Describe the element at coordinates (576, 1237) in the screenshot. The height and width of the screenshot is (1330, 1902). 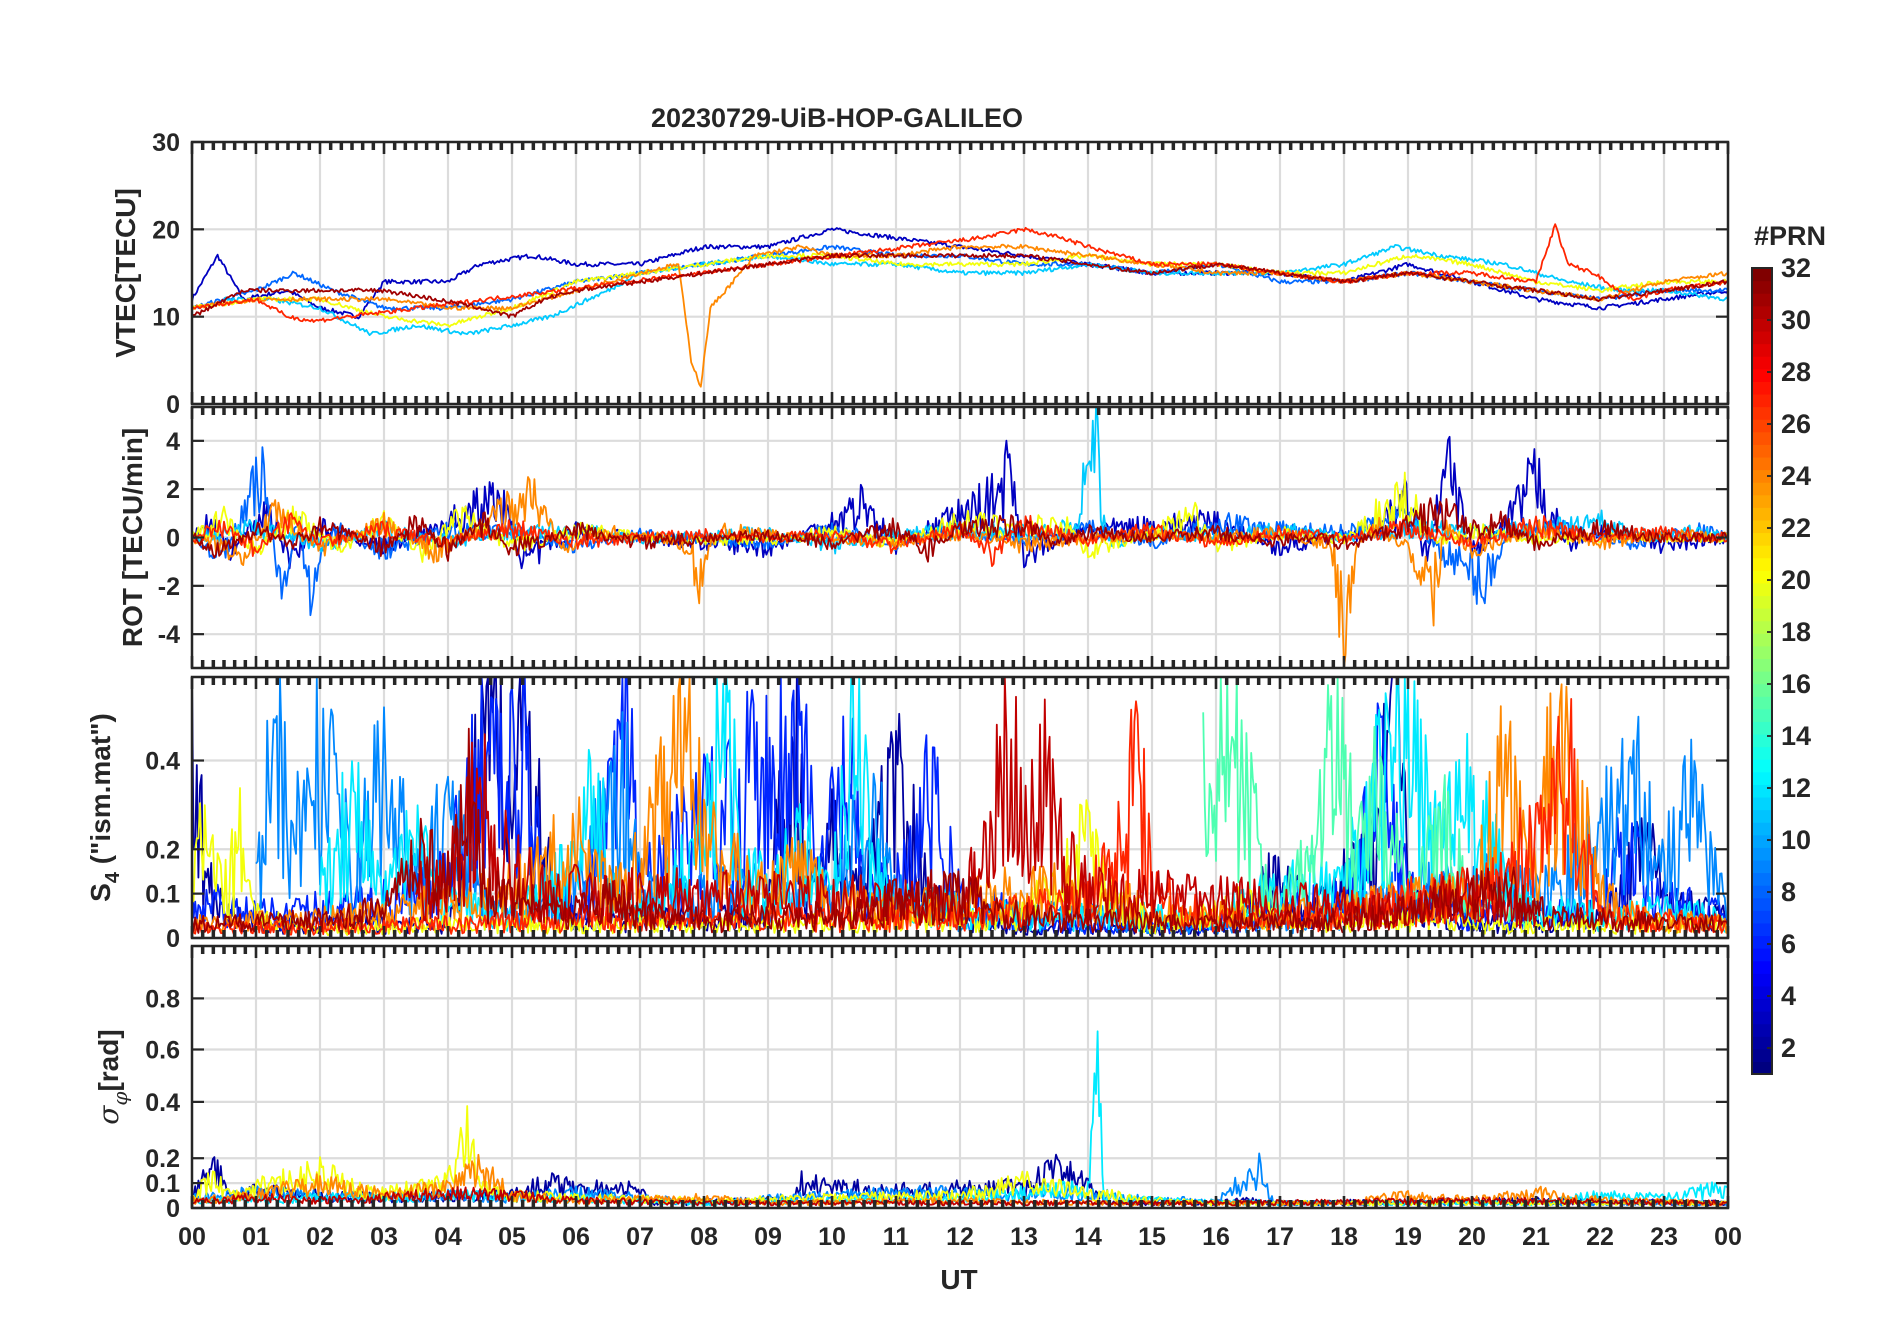
I see `x-tick-label: 06` at that location.